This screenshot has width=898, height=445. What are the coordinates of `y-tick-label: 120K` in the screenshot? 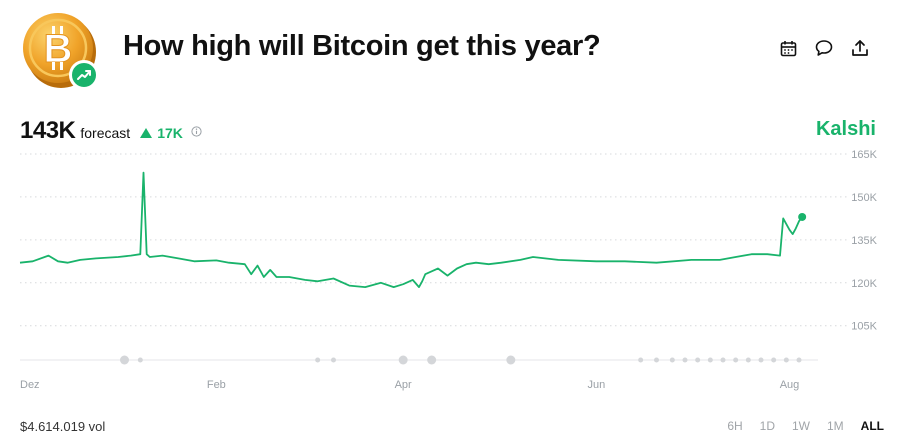 It's located at (864, 284).